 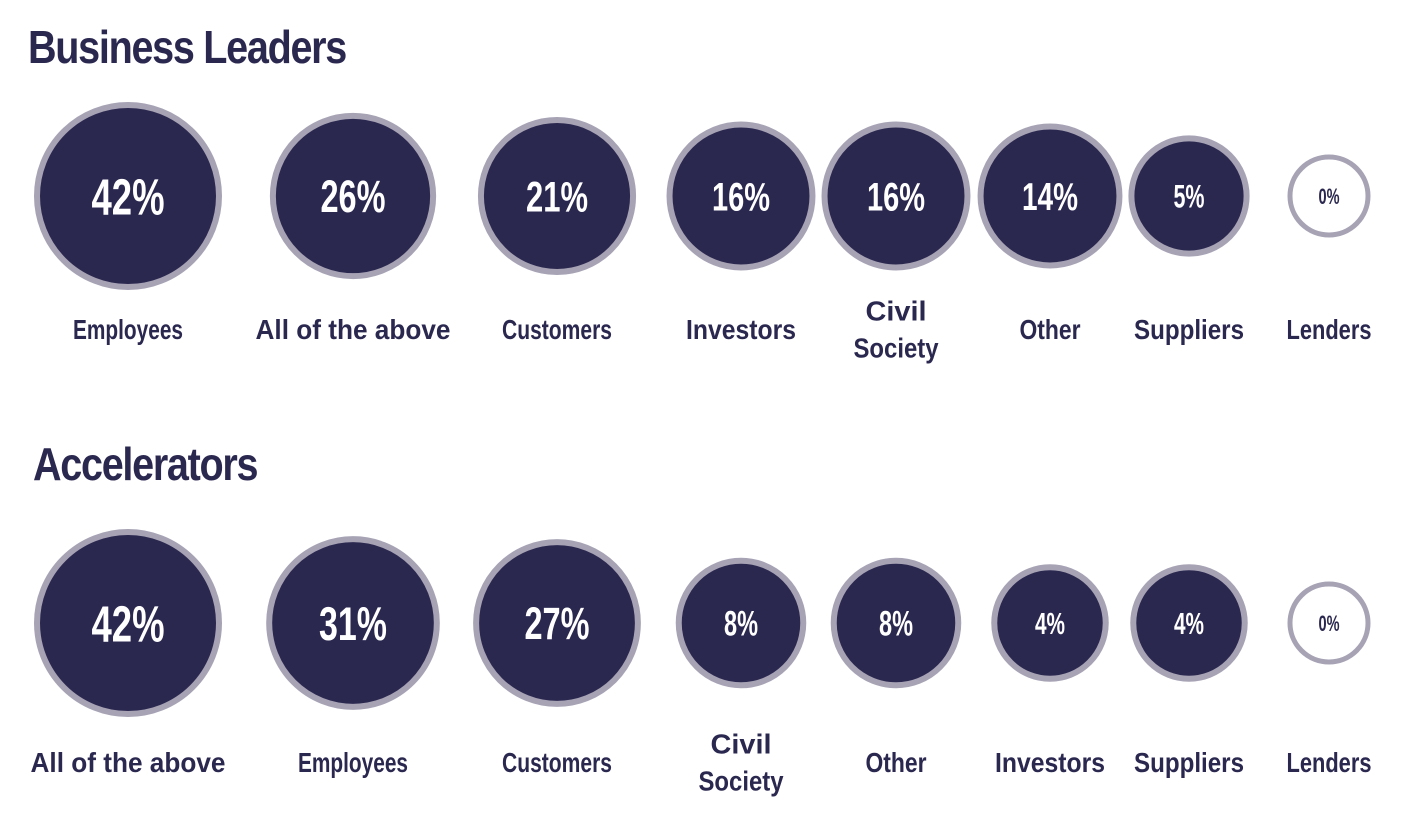 I want to click on value-label-accelerators-4: 8%, so click(x=741, y=624).